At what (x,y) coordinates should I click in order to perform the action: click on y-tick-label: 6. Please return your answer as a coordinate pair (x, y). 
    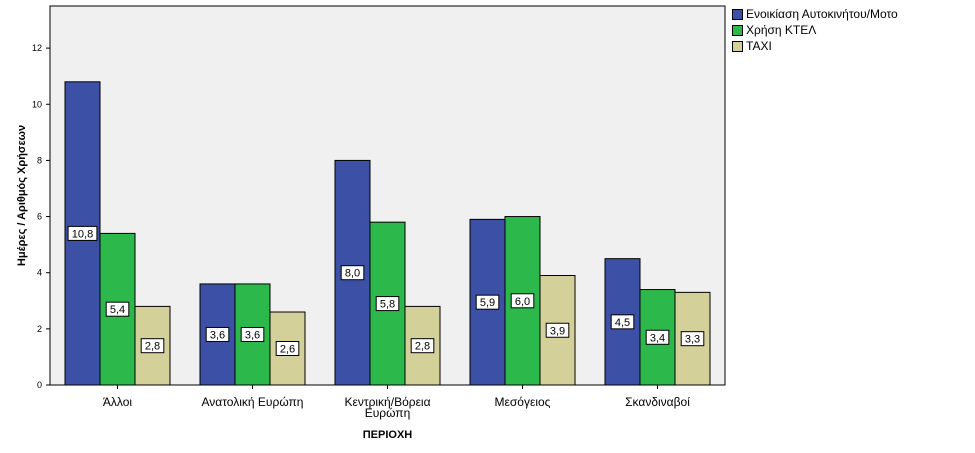
    Looking at the image, I should click on (39, 217).